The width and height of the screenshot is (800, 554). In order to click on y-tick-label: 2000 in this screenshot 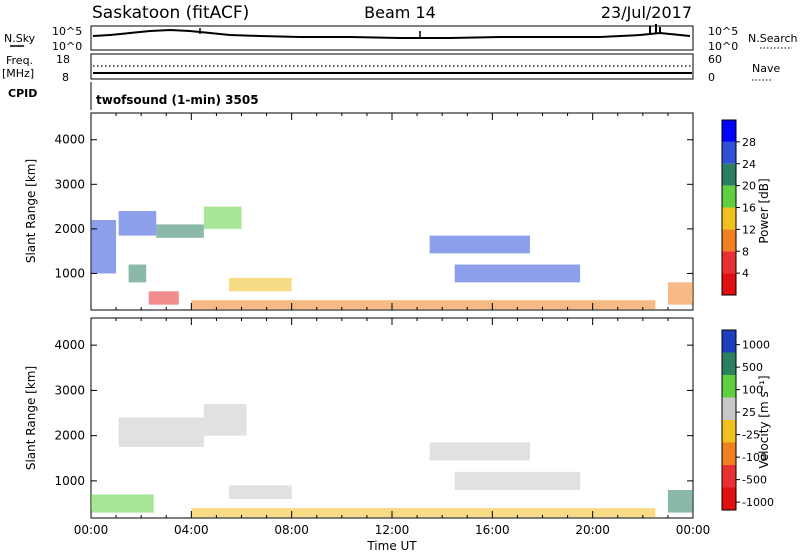, I will do `click(69, 436)`.